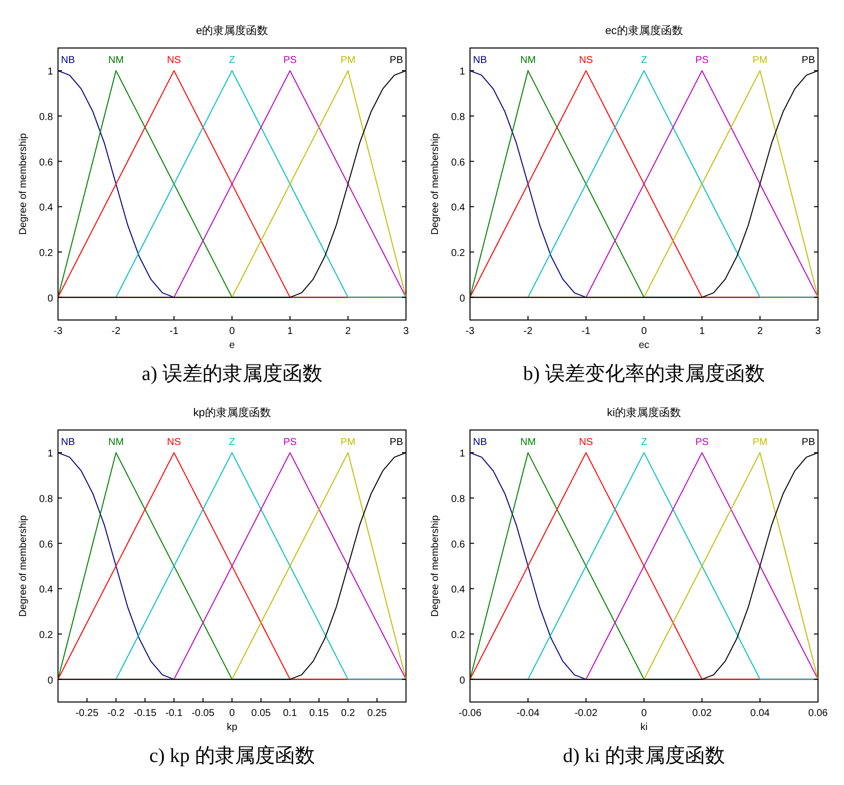  I want to click on x-tick-label: 0.1, so click(290, 713).